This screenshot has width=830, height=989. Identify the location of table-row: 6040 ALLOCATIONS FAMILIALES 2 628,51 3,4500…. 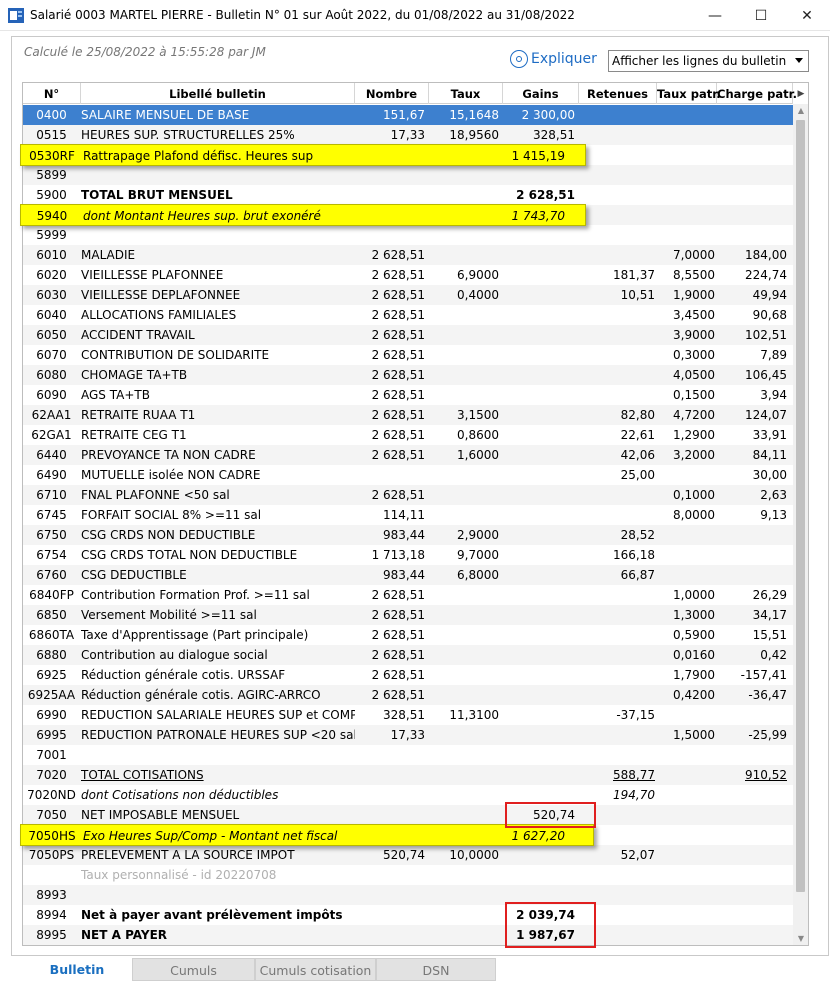
(408, 315).